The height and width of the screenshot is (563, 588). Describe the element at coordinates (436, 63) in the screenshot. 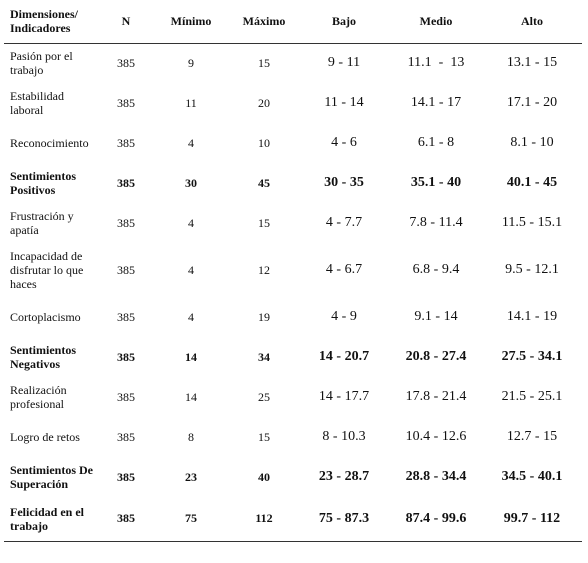

I see `cell-medio: 11.1 - 13` at that location.